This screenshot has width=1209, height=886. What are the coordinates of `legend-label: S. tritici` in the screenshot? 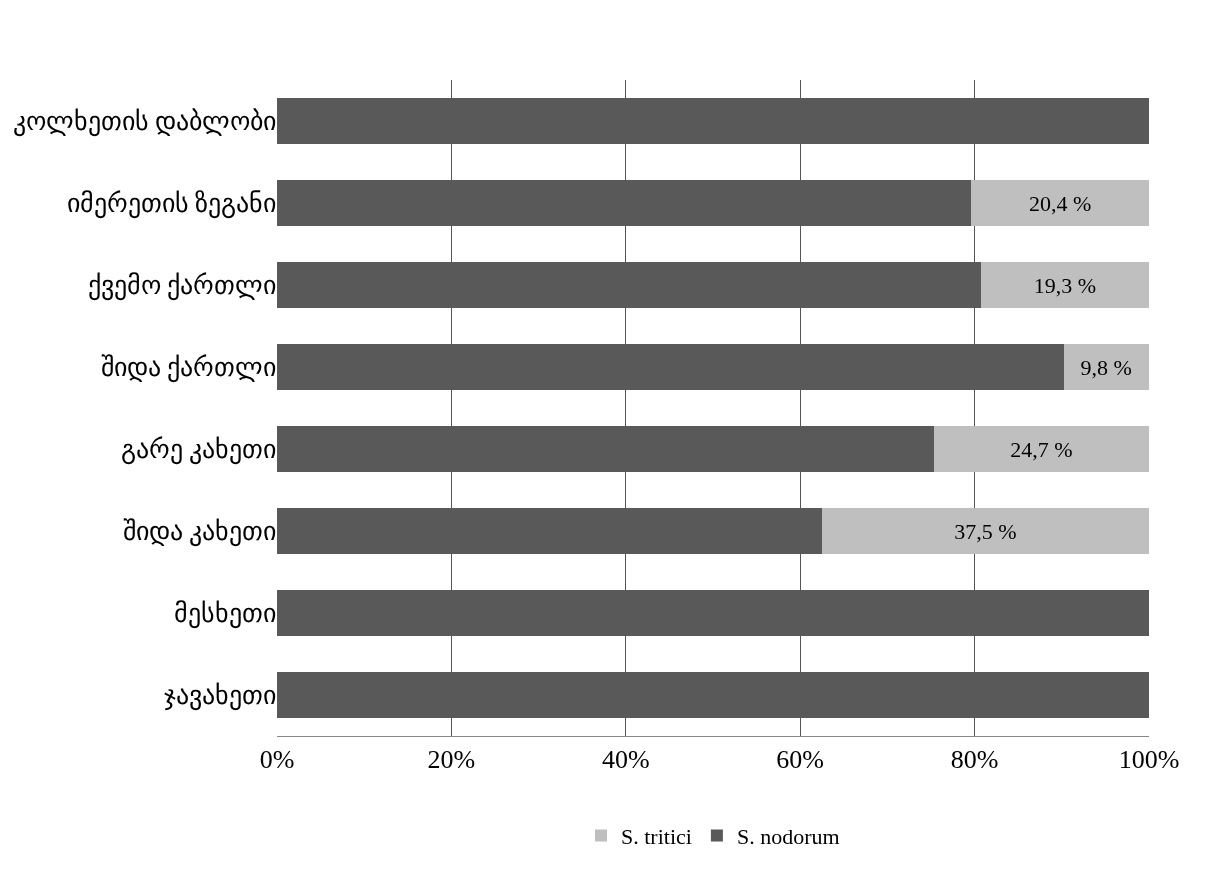 It's located at (656, 837).